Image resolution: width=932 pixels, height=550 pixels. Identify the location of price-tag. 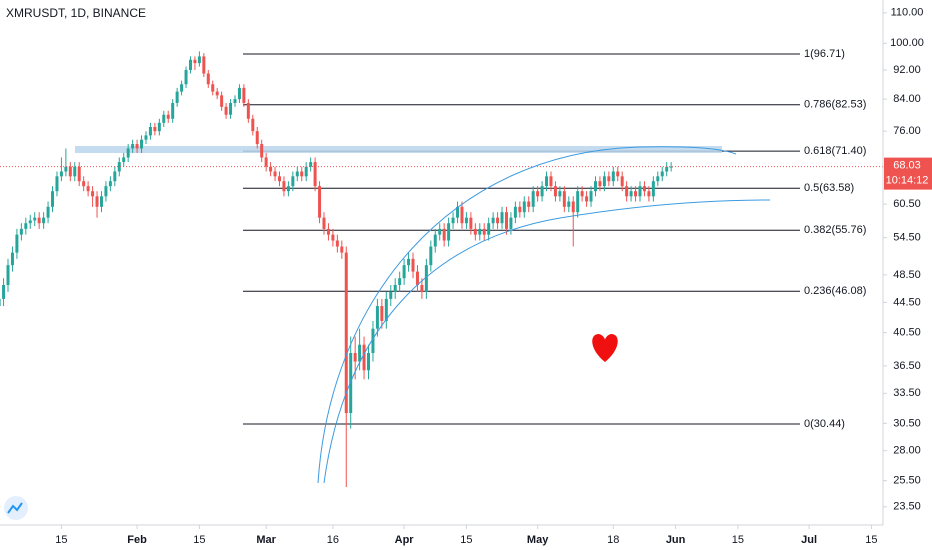
(908, 173).